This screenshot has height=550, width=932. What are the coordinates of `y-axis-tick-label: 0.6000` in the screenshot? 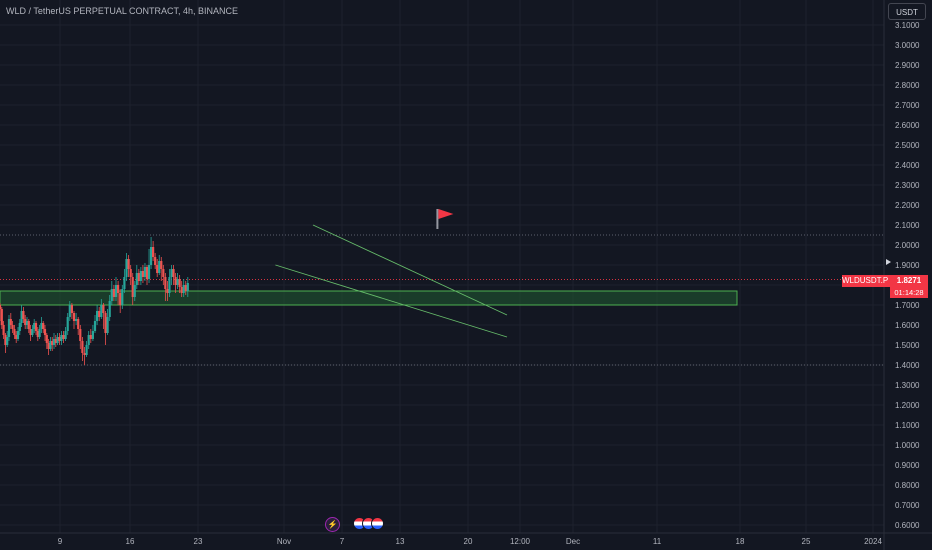 It's located at (907, 525).